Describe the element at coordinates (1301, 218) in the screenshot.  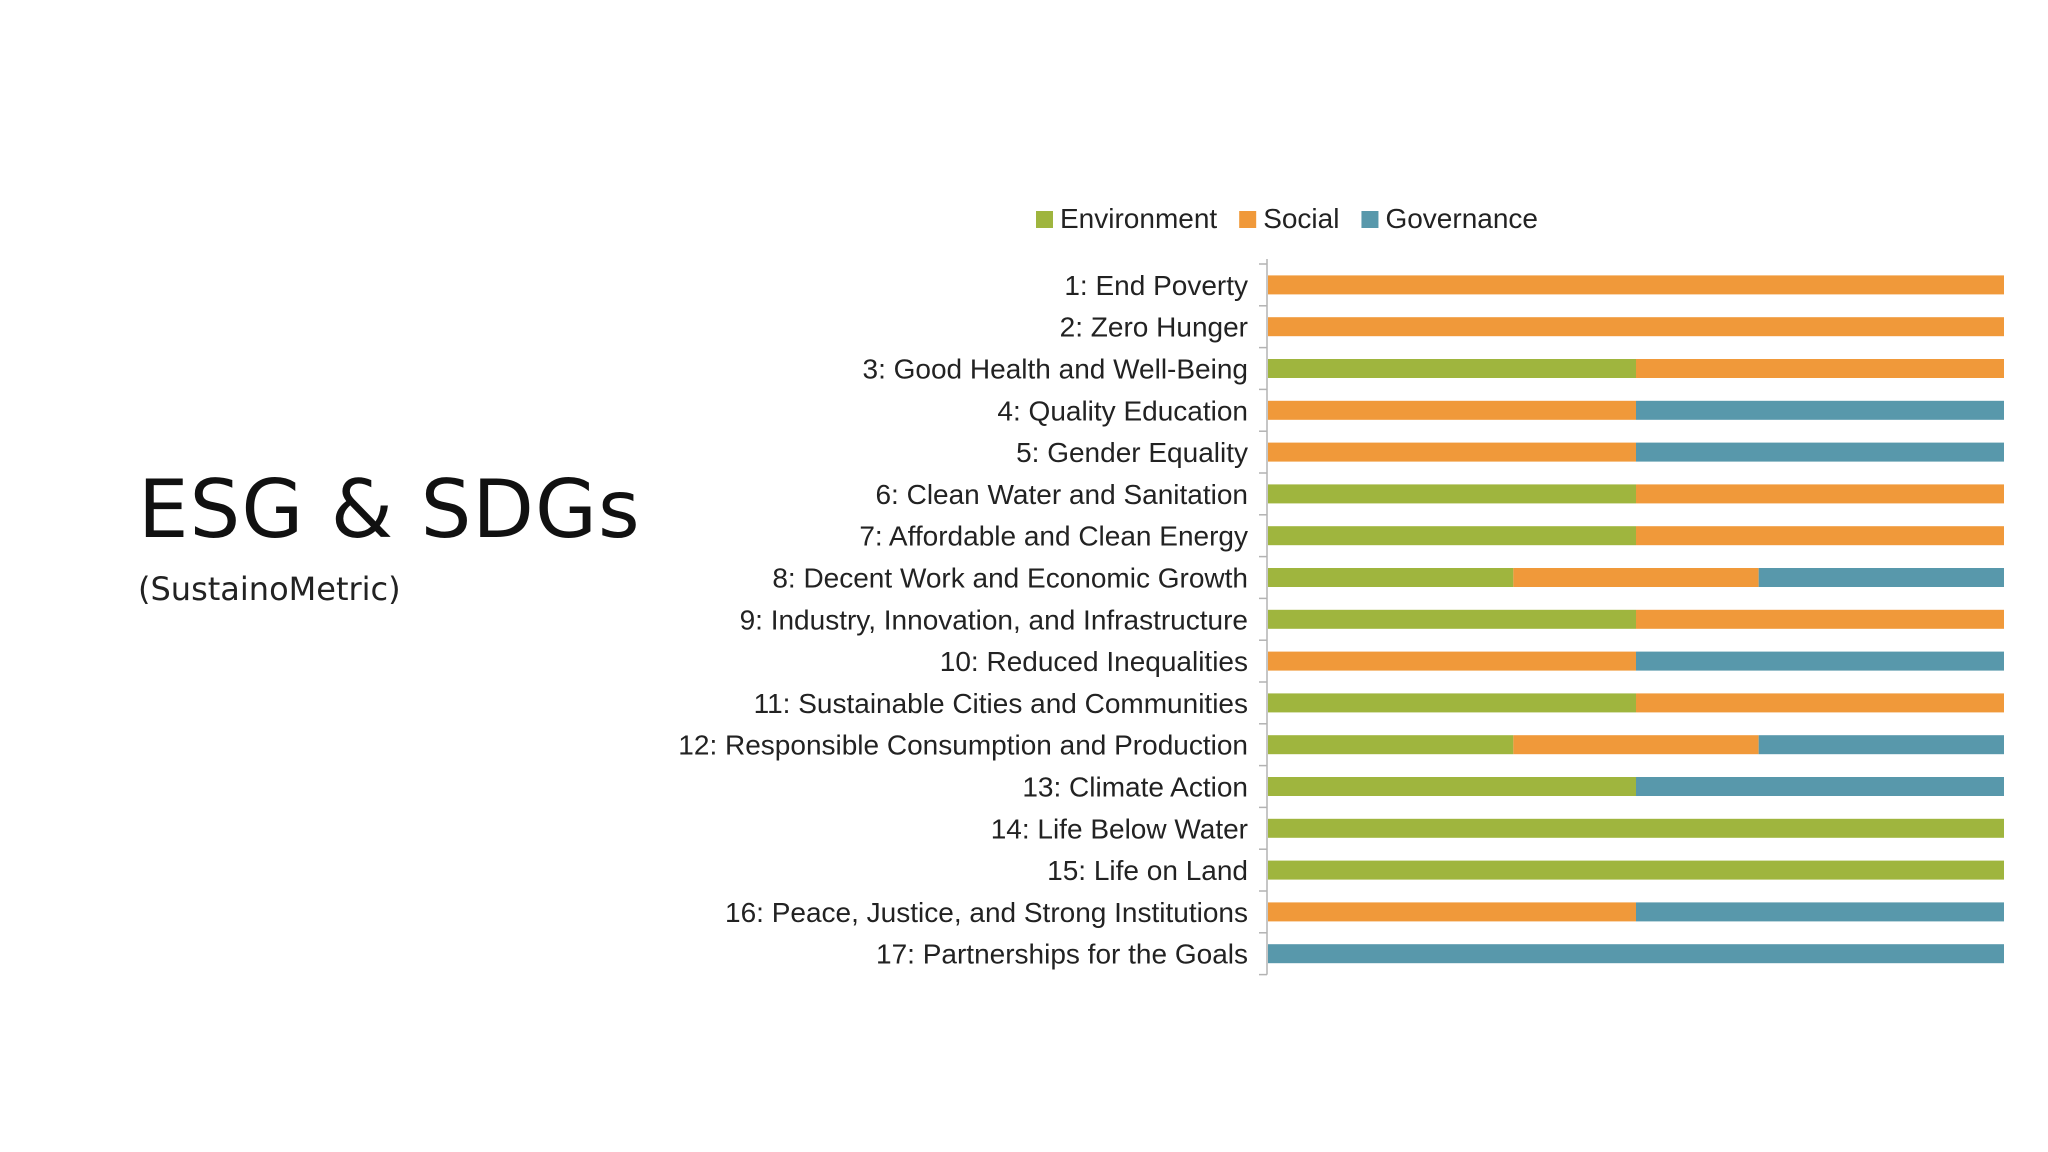
I see `legend-label-social: Social` at that location.